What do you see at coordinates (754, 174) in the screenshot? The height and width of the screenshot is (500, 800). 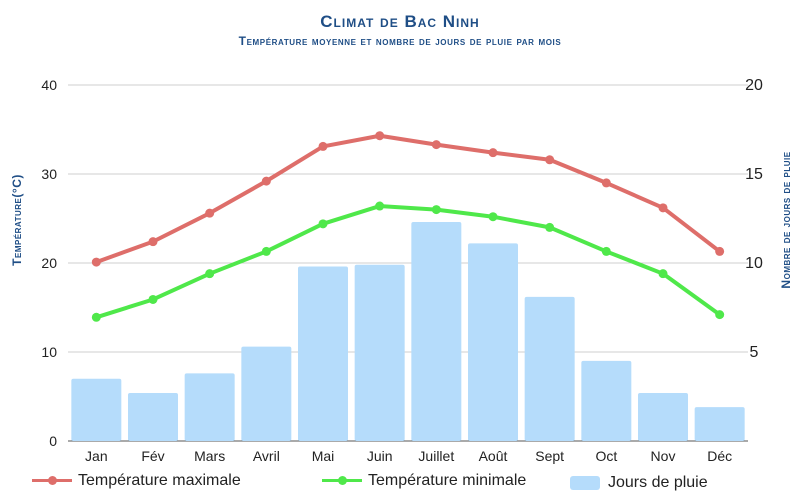 I see `y-tick-right-label: 15` at bounding box center [754, 174].